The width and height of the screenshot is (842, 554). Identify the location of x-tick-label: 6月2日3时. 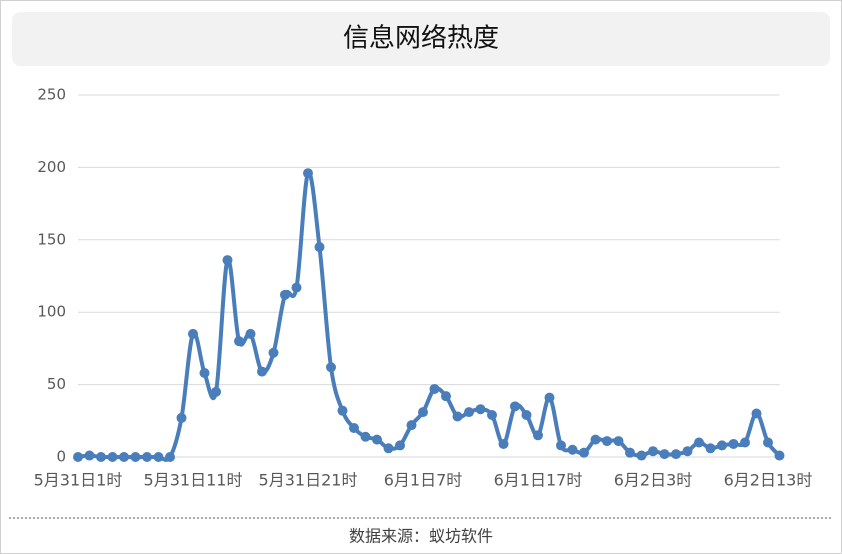
(653, 480).